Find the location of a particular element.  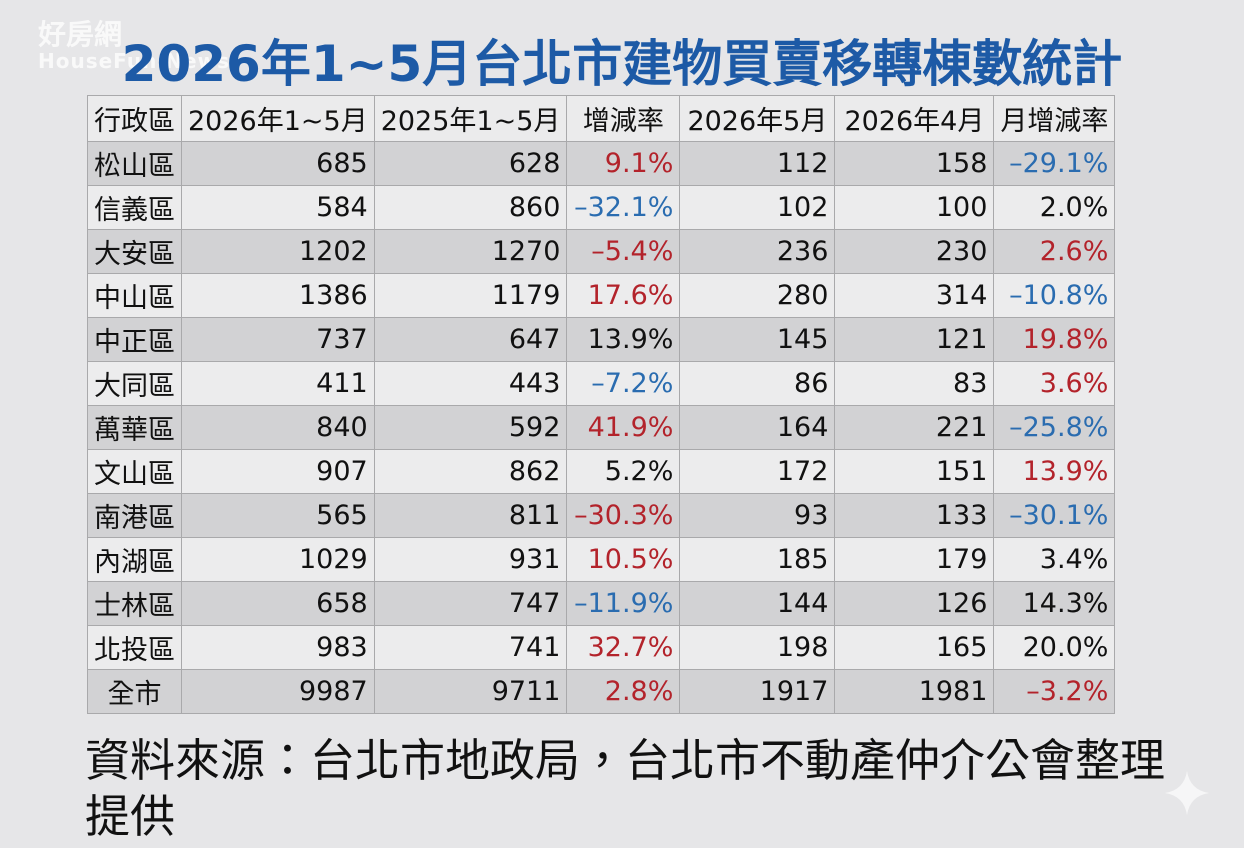

value-cell: 165 is located at coordinates (914, 647).